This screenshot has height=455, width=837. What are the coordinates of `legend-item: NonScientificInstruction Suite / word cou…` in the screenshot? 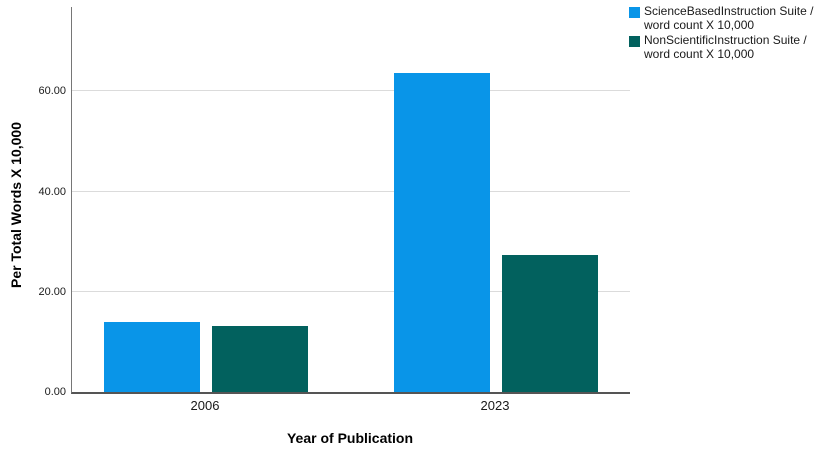 It's located at (733, 47).